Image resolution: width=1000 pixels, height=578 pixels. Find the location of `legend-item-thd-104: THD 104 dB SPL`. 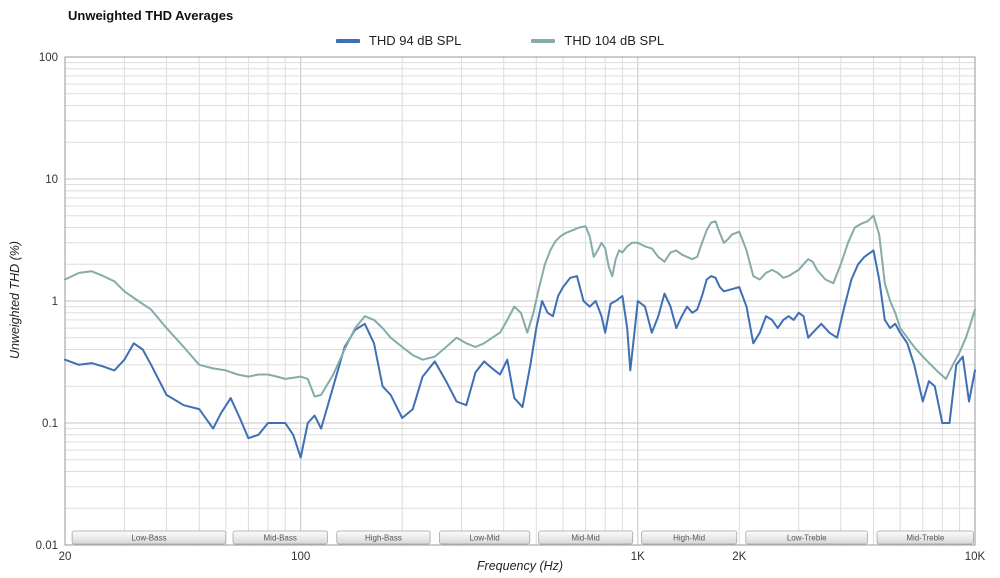

legend-item-thd-104: THD 104 dB SPL is located at coordinates (597, 40).